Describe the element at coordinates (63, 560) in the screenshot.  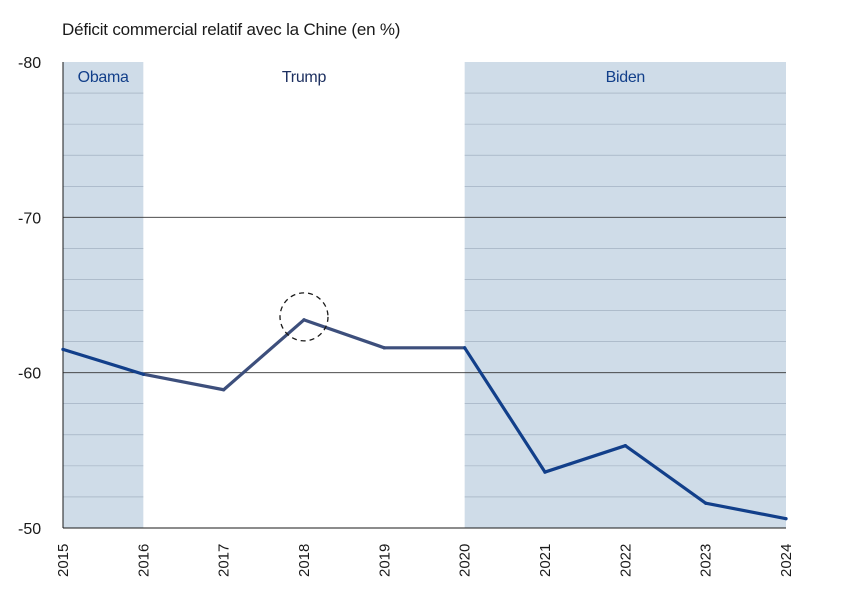
I see `x-tick-label: 2015` at that location.